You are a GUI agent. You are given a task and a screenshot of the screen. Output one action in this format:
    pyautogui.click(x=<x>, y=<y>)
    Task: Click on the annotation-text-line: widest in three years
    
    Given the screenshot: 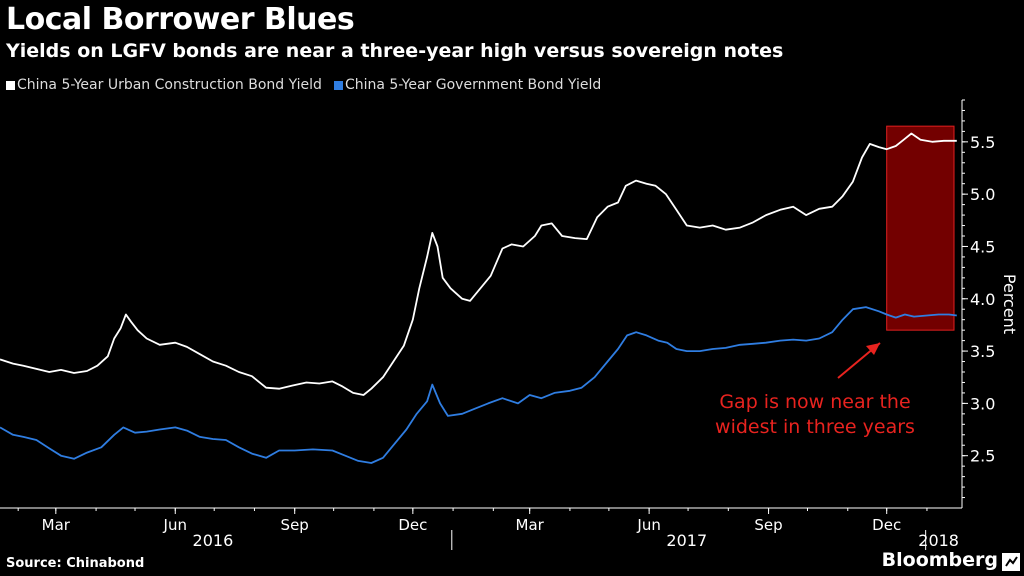 What is the action you would take?
    pyautogui.click(x=815, y=427)
    